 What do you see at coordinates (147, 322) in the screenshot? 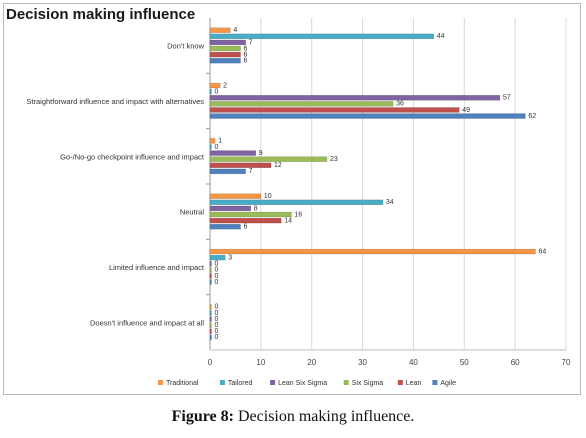
I see `category-label: Doesn't influence and impact at all` at bounding box center [147, 322].